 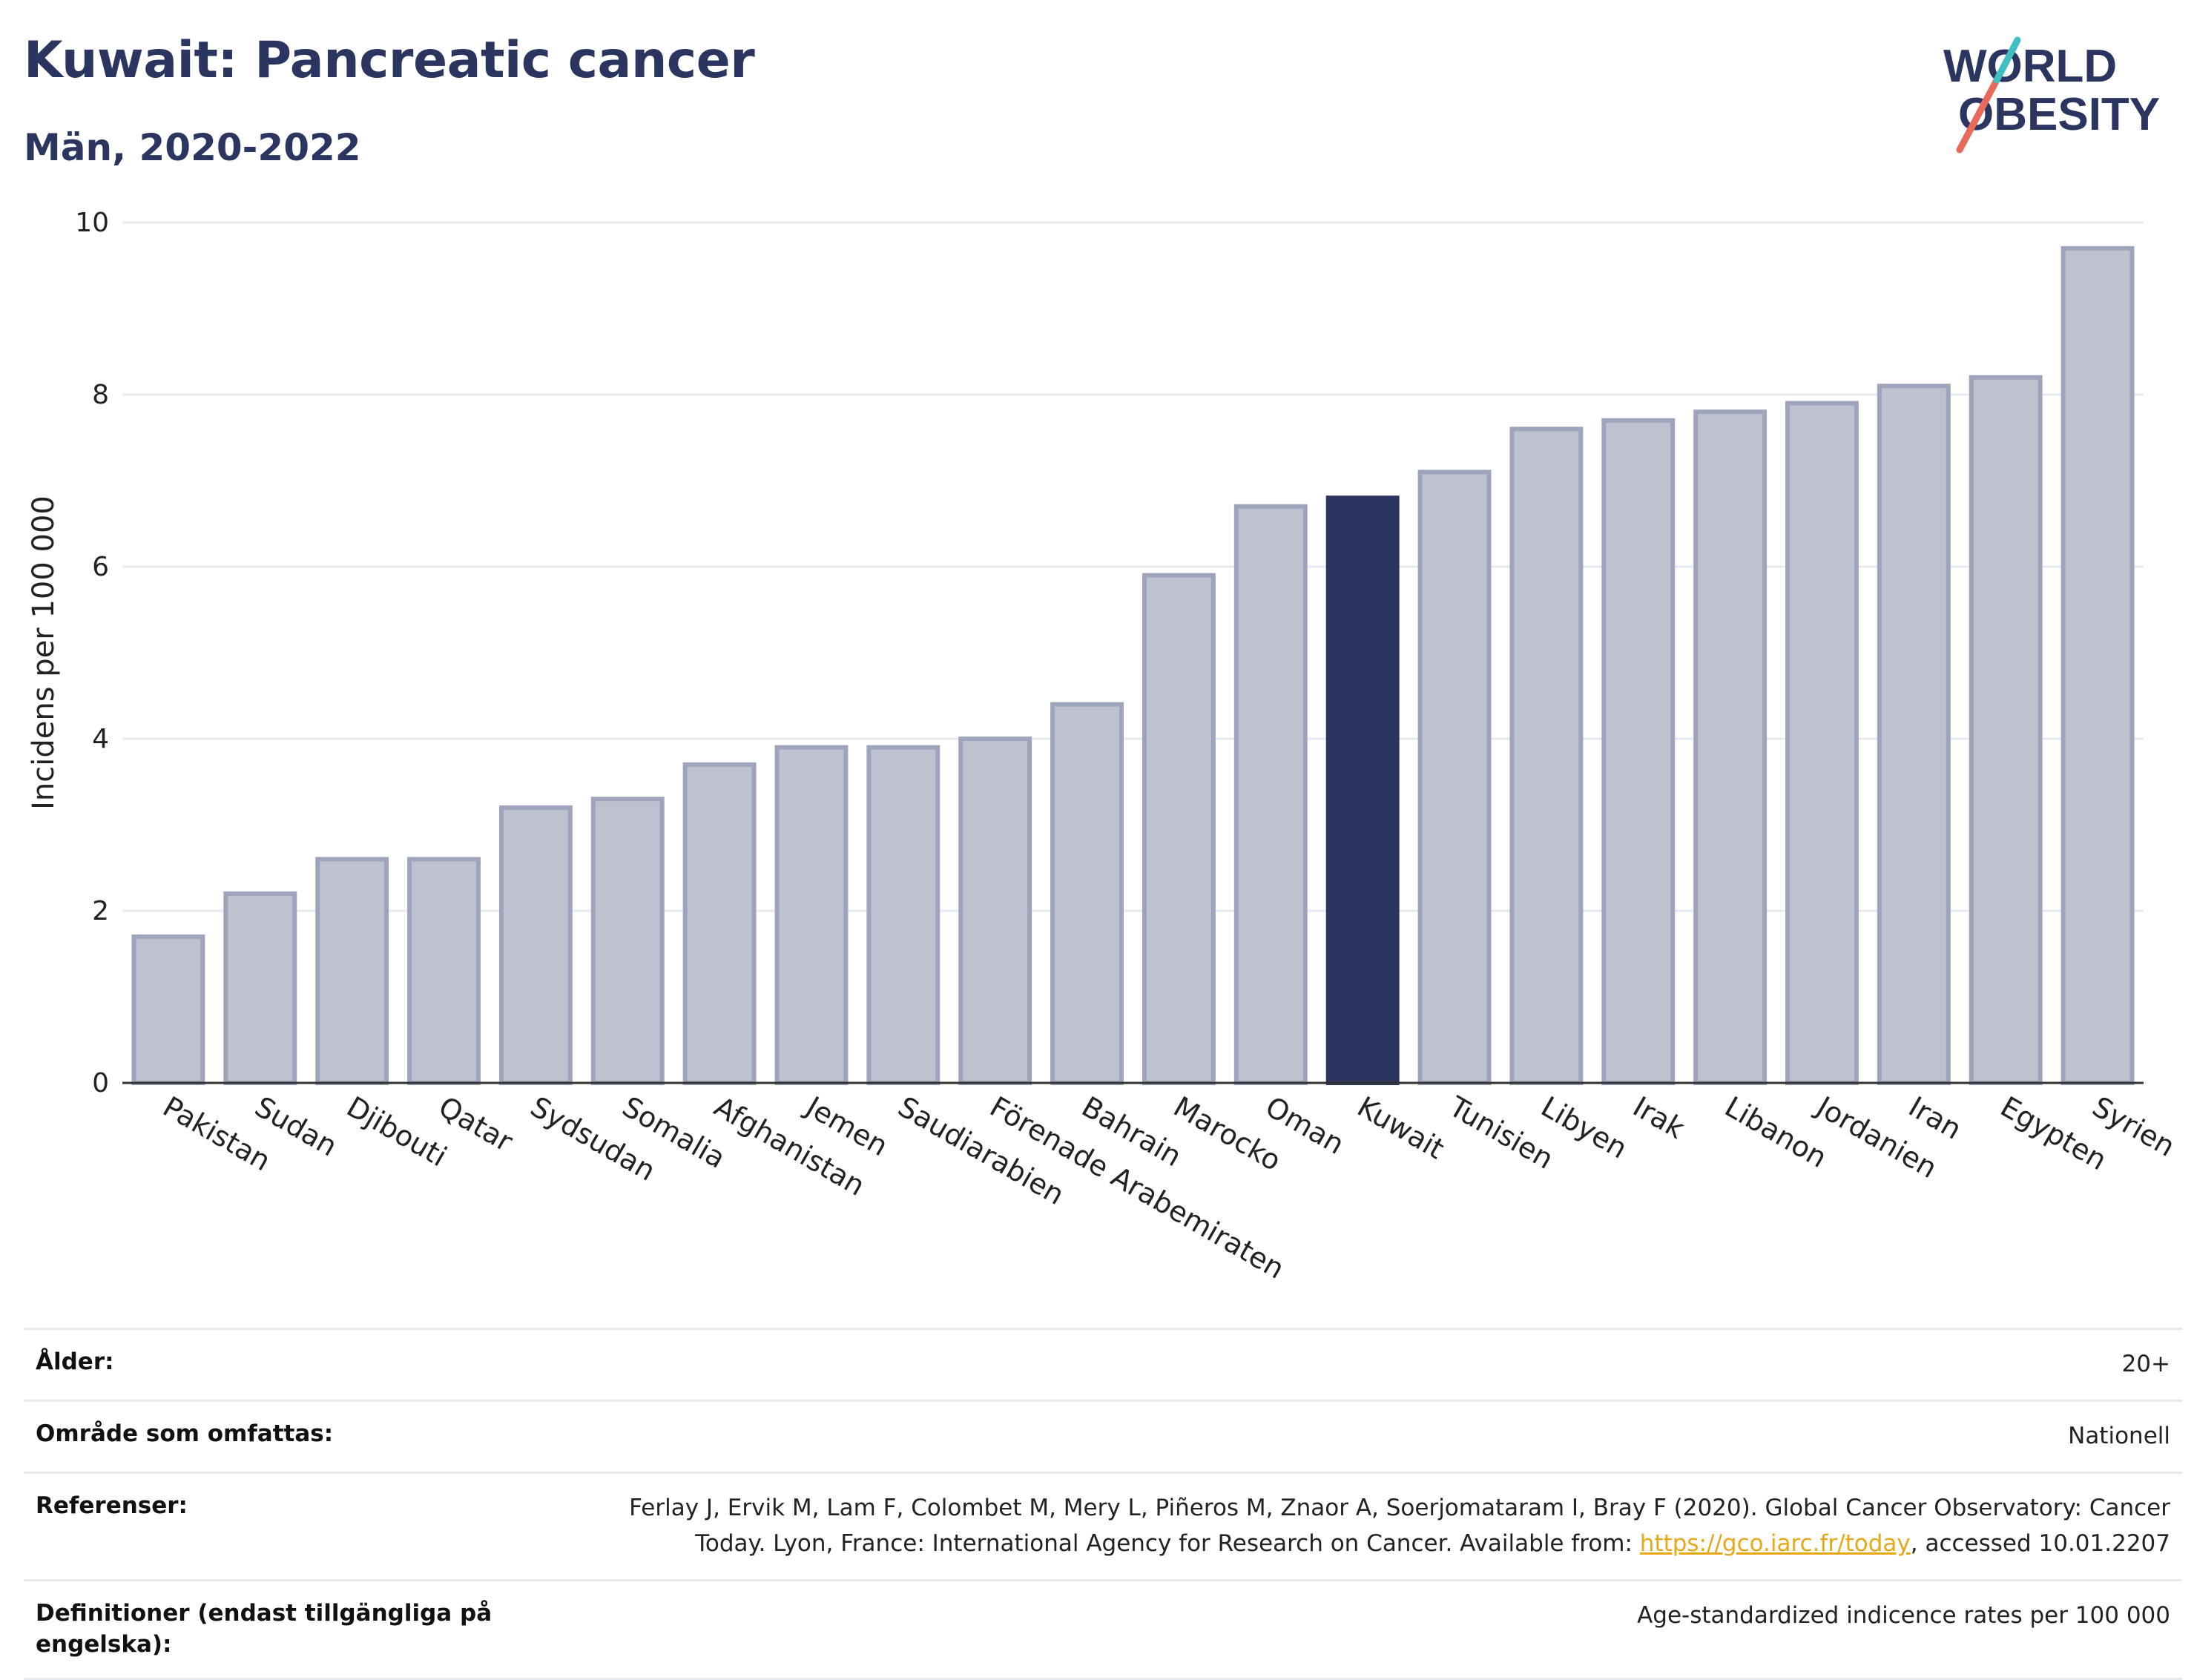 What do you see at coordinates (185, 1433) in the screenshot?
I see `area-label: Område som omfattas:` at bounding box center [185, 1433].